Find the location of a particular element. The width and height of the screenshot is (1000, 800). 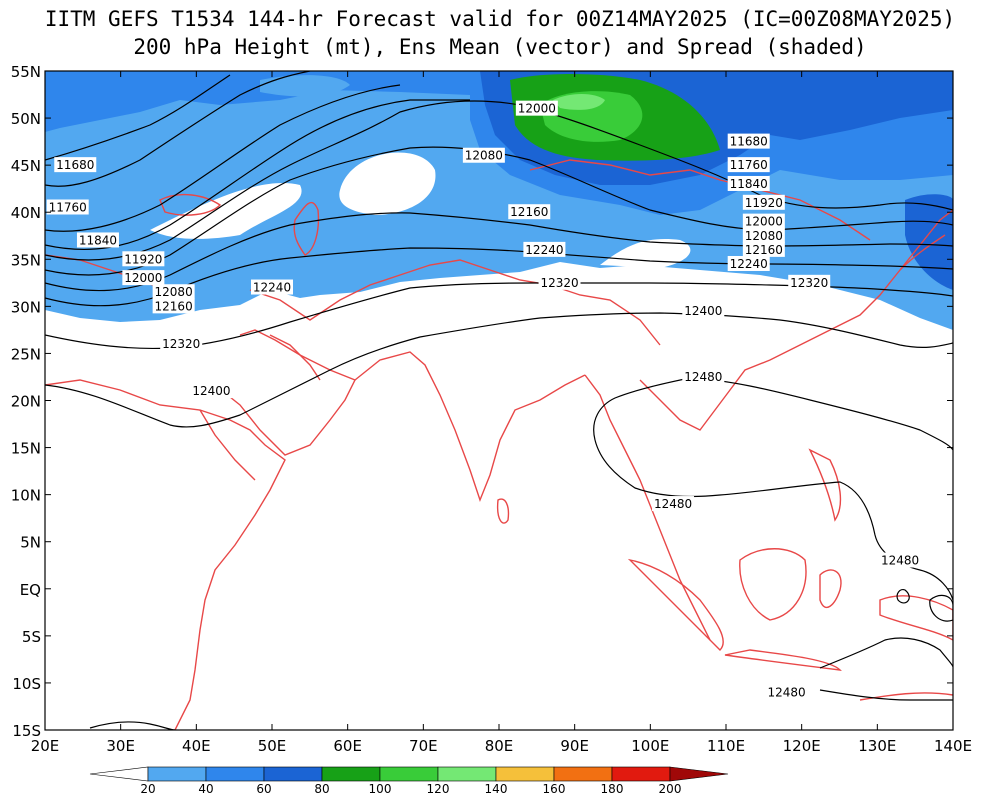

lon-tick-label: 50E is located at coordinates (272, 746).